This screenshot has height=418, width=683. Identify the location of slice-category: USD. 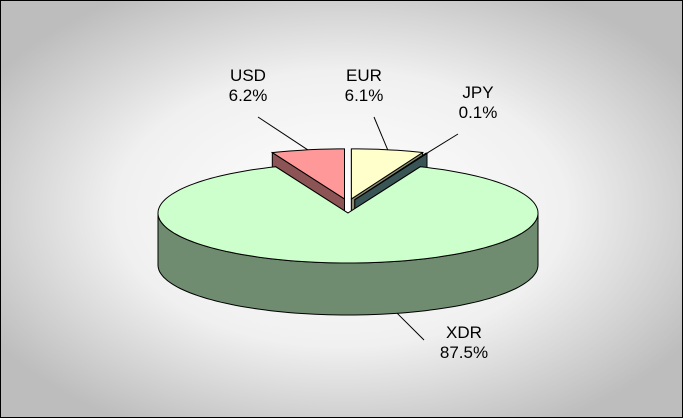
(248, 75).